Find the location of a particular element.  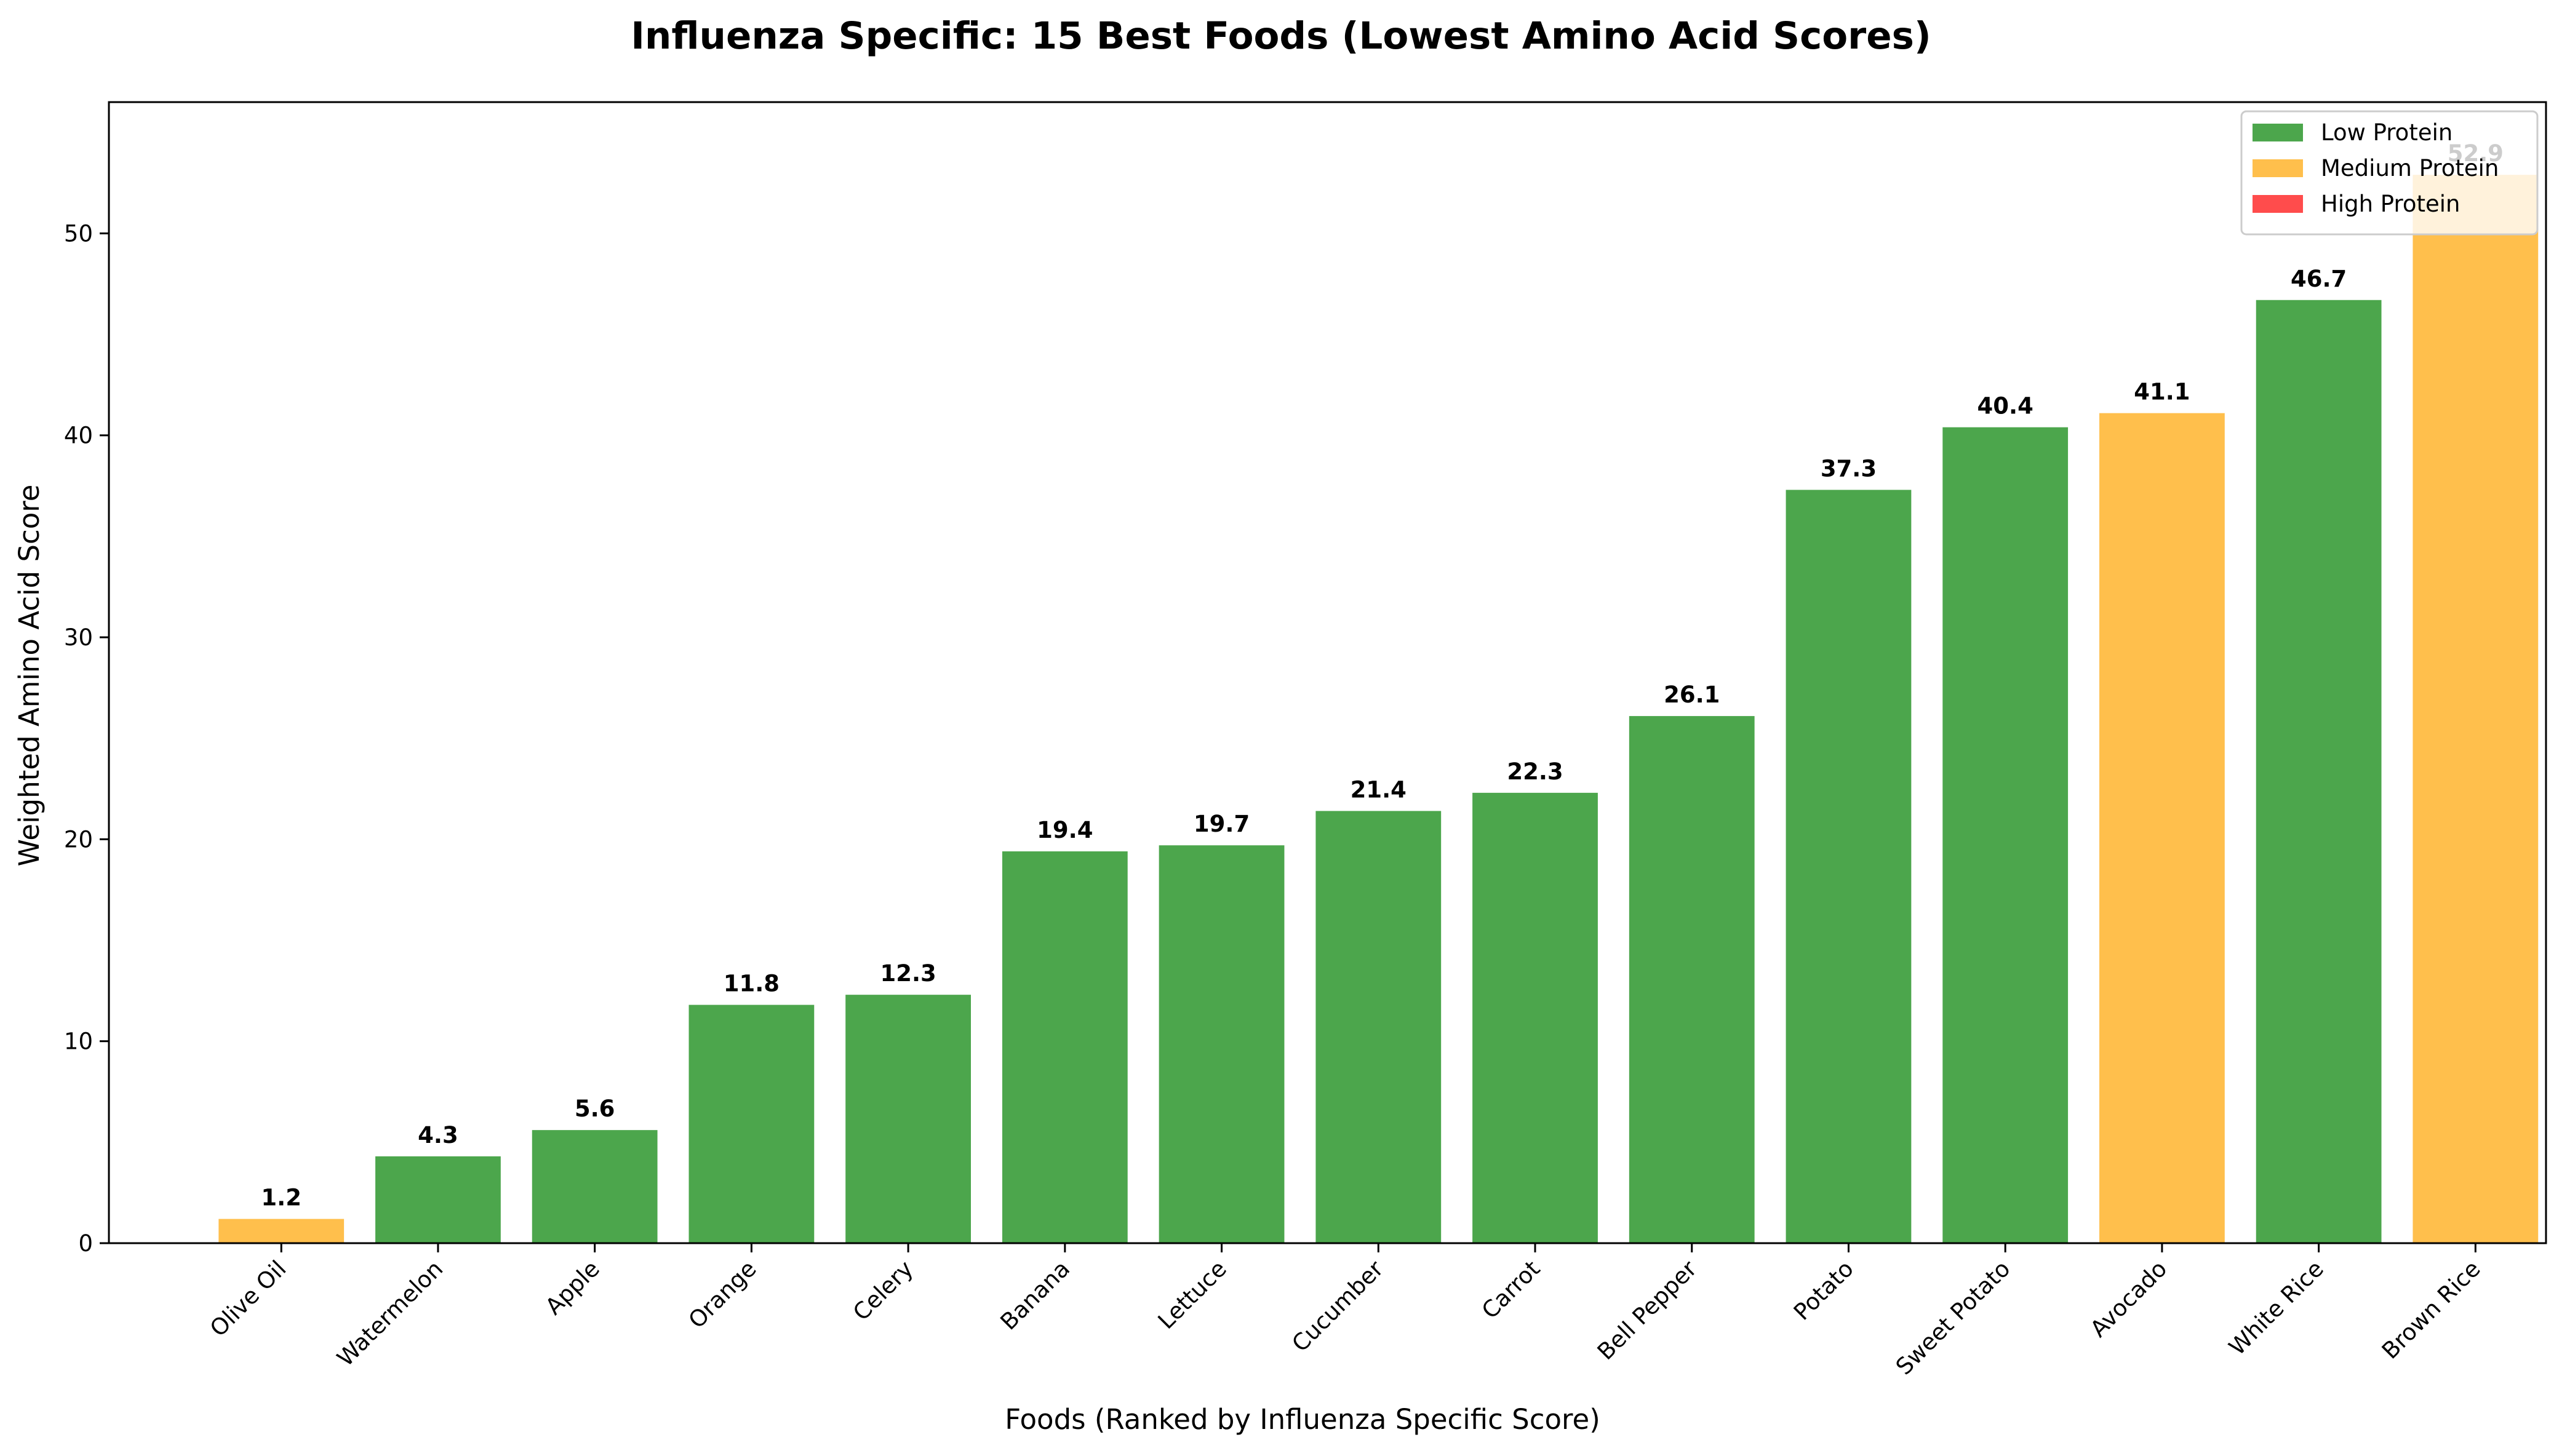

legend-box is located at coordinates (2389, 173).